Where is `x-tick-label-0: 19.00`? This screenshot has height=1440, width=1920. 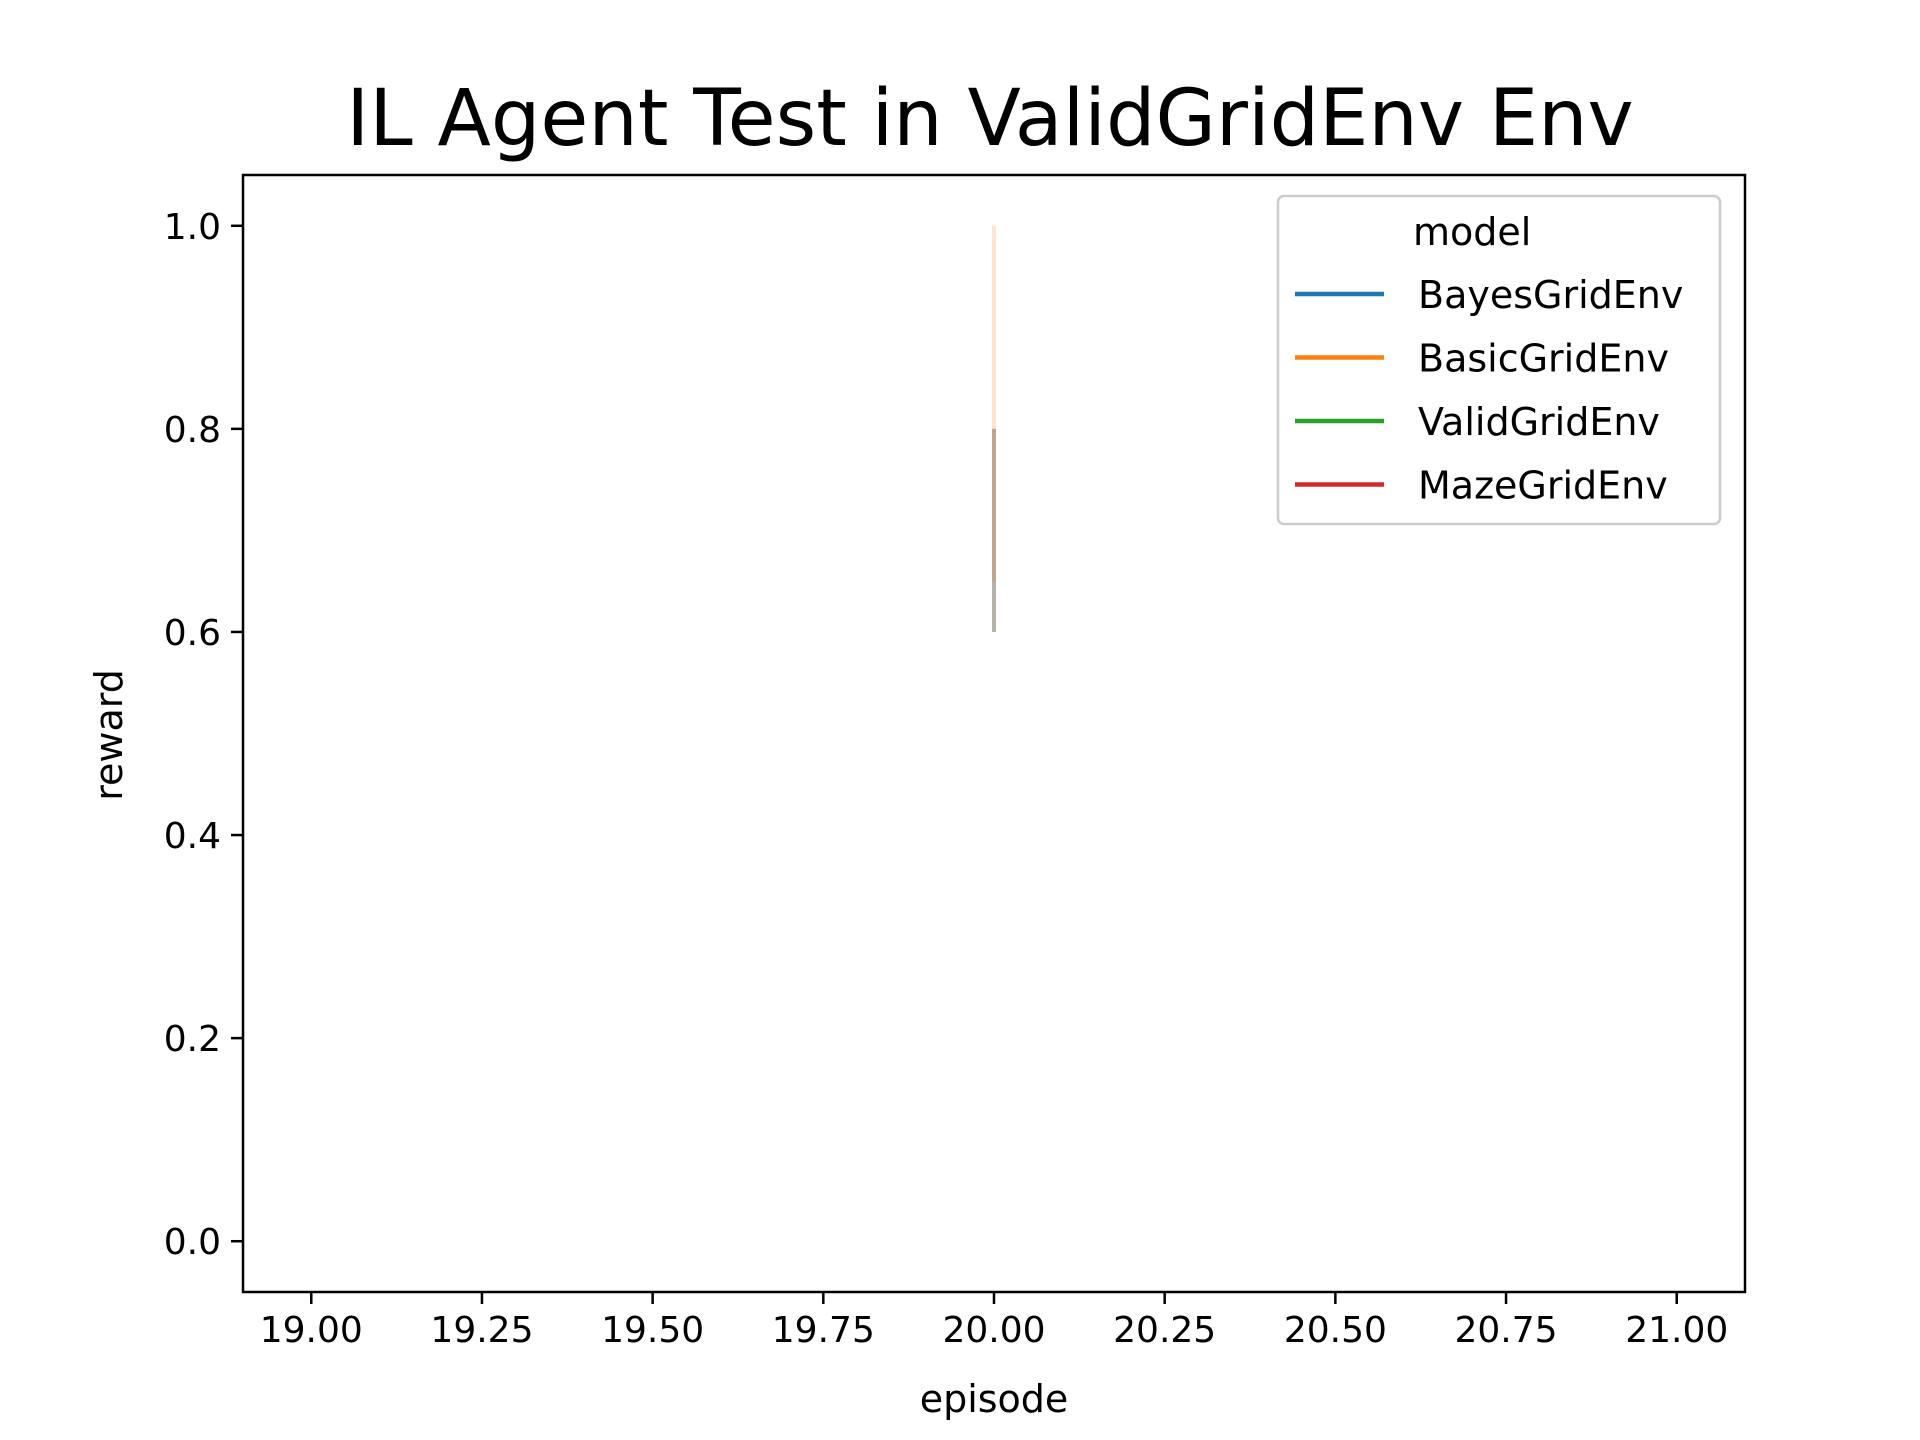 x-tick-label-0: 19.00 is located at coordinates (311, 1330).